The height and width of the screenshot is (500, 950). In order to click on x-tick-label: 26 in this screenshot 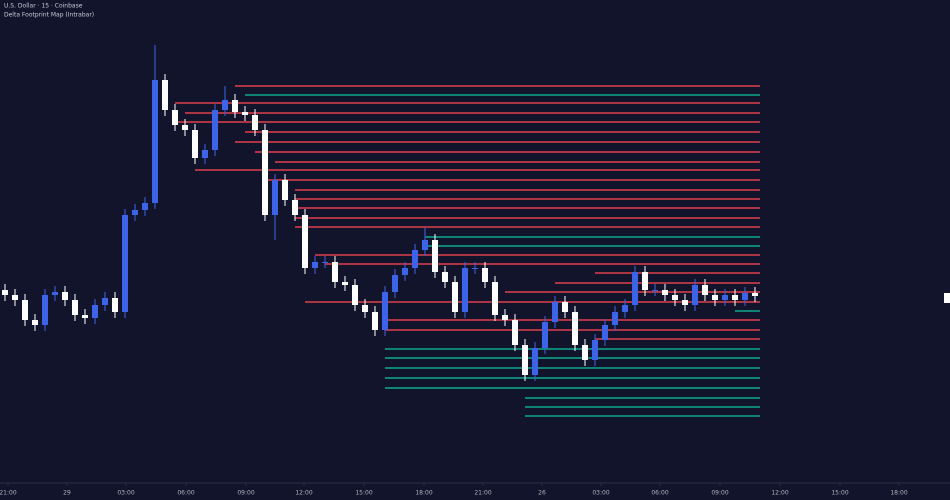, I will do `click(542, 493)`.